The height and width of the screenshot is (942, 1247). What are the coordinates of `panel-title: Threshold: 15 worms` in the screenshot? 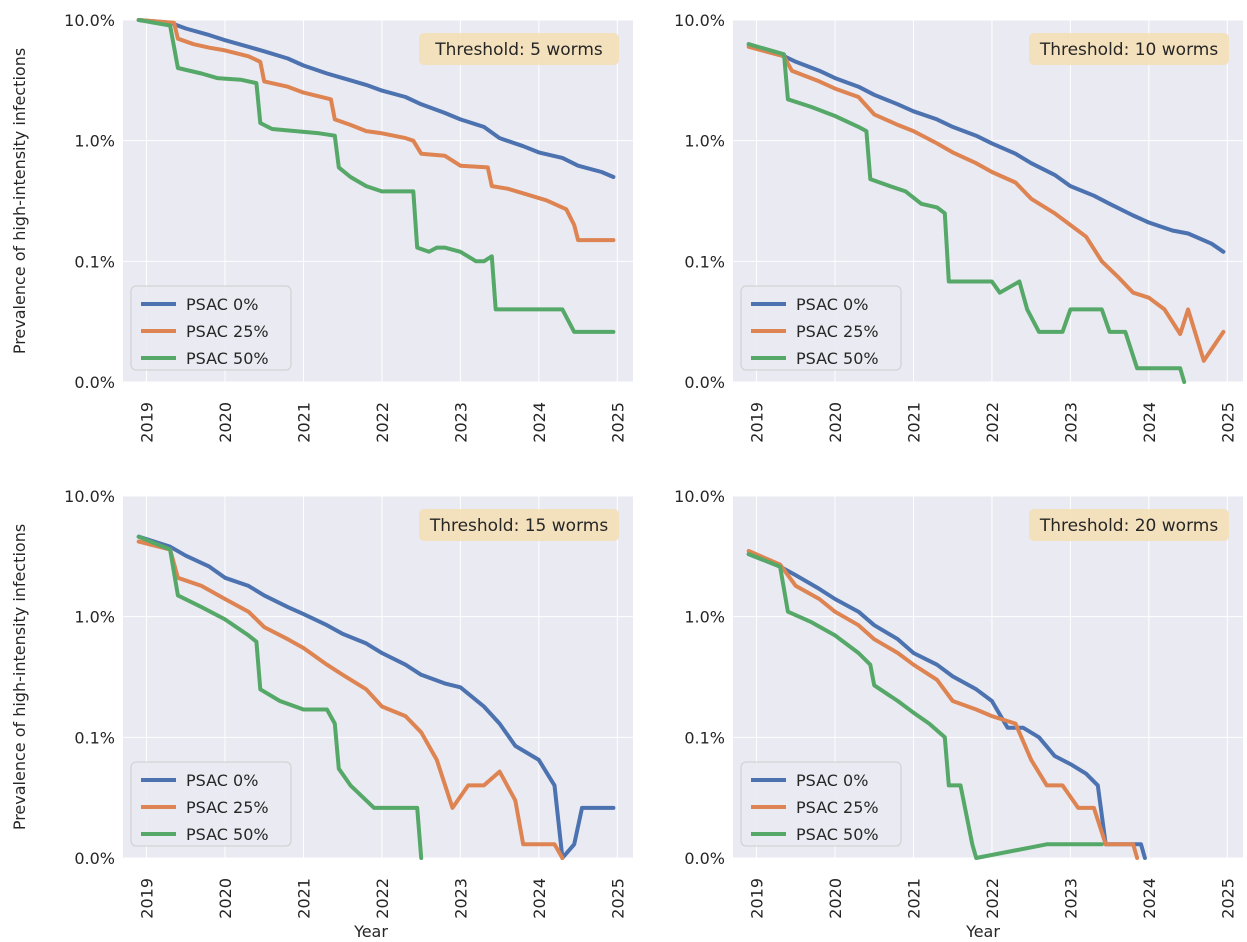 It's located at (519, 526).